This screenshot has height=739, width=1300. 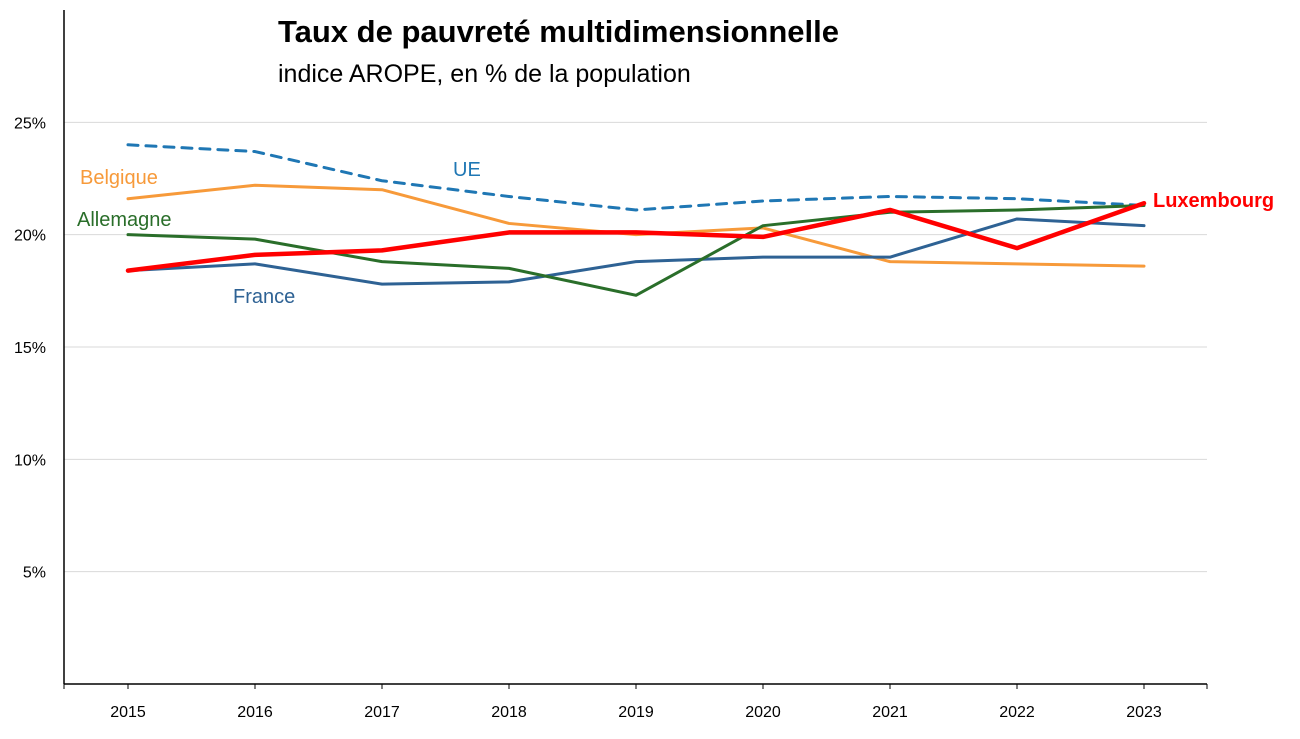 What do you see at coordinates (255, 712) in the screenshot?
I see `x-tick-label: 2016` at bounding box center [255, 712].